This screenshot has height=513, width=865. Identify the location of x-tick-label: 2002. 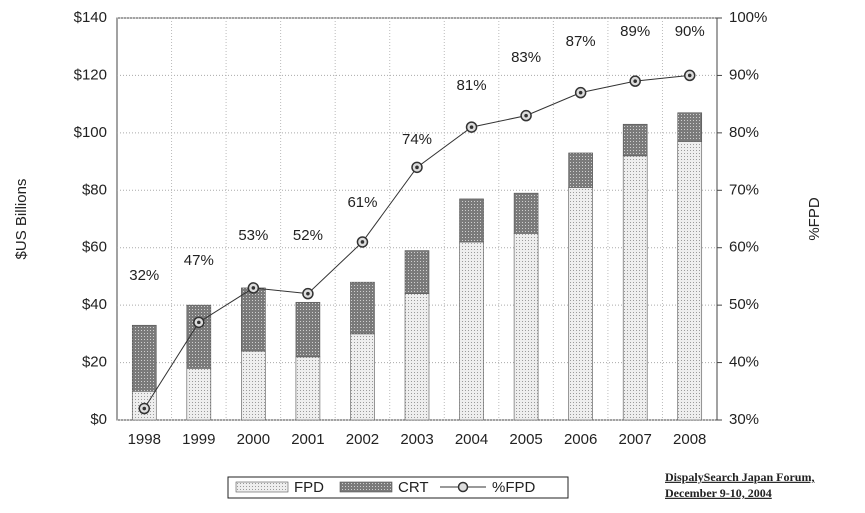
(362, 439).